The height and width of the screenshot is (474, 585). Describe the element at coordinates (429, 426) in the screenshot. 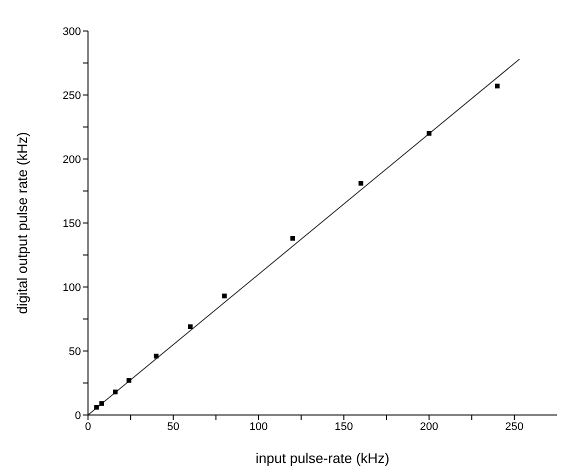

I see `x-tick-label: 200` at that location.